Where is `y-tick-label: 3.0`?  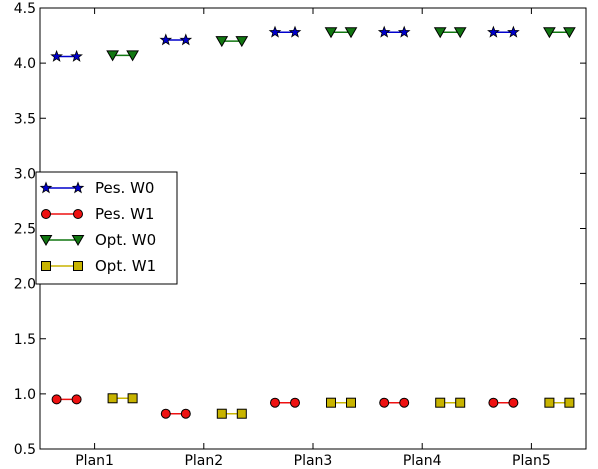 y-tick-label: 3.0 is located at coordinates (25, 174).